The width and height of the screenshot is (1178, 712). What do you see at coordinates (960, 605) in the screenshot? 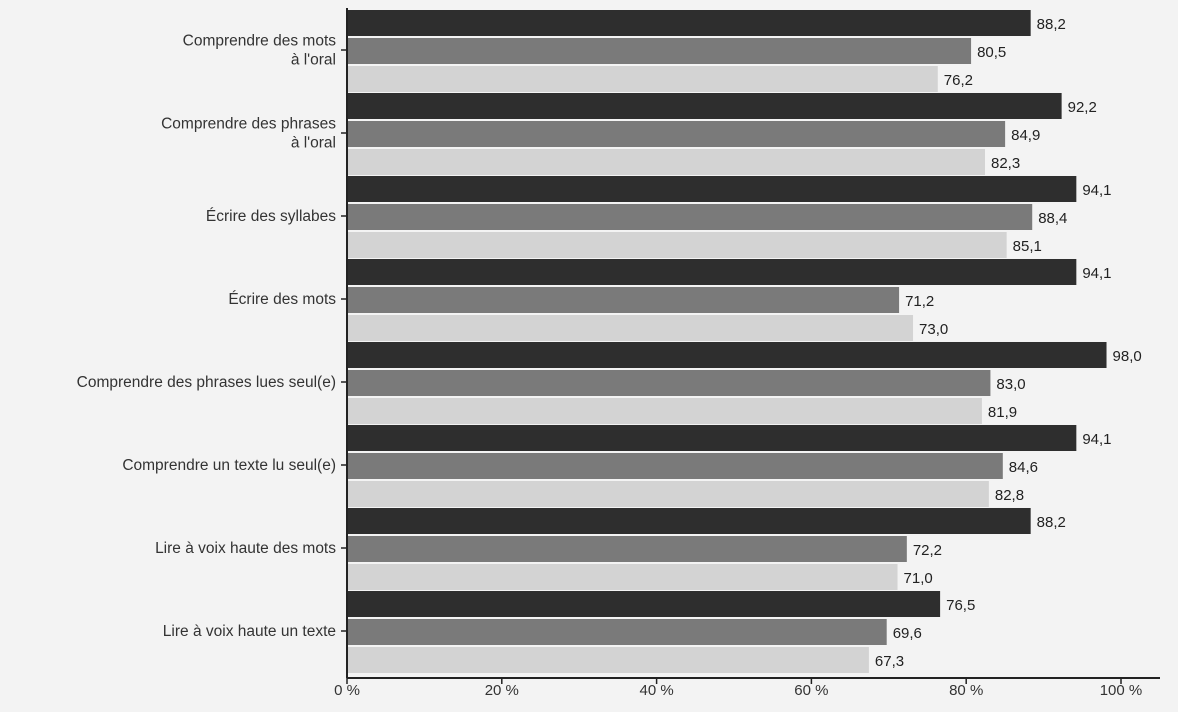
I see `data-label: 76,5` at bounding box center [960, 605].